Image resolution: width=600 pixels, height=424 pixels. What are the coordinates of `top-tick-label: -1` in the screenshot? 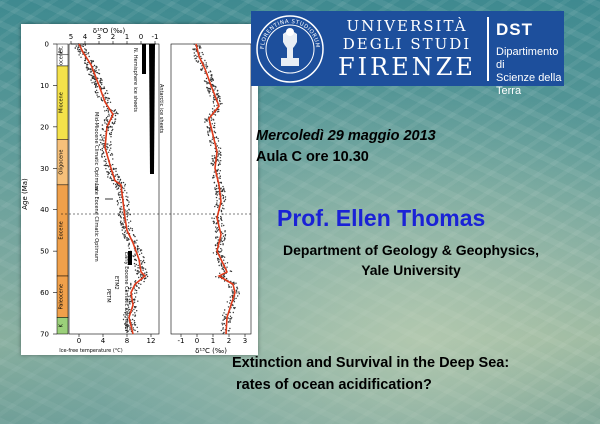 It's located at (155, 37).